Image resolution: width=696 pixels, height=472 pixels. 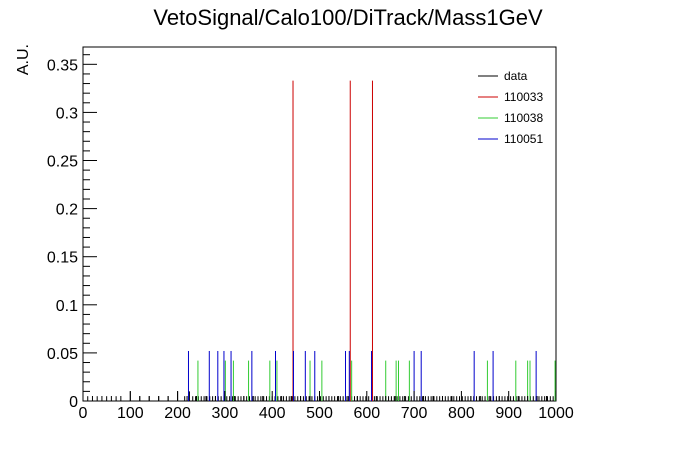 I want to click on x-tick-label: 0, so click(x=83, y=413).